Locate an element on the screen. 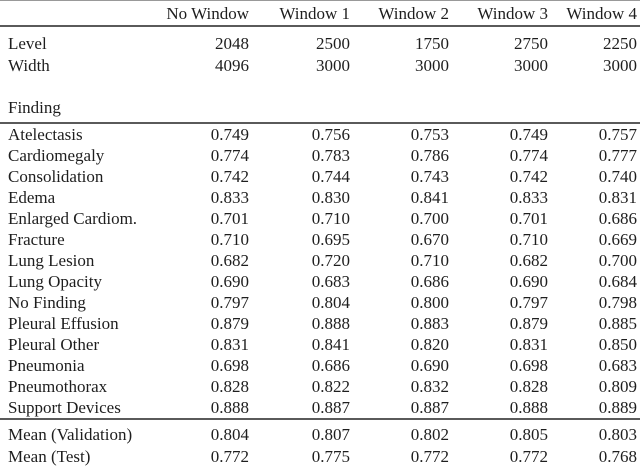  value-cell: 0.889 is located at coordinates (617, 407).